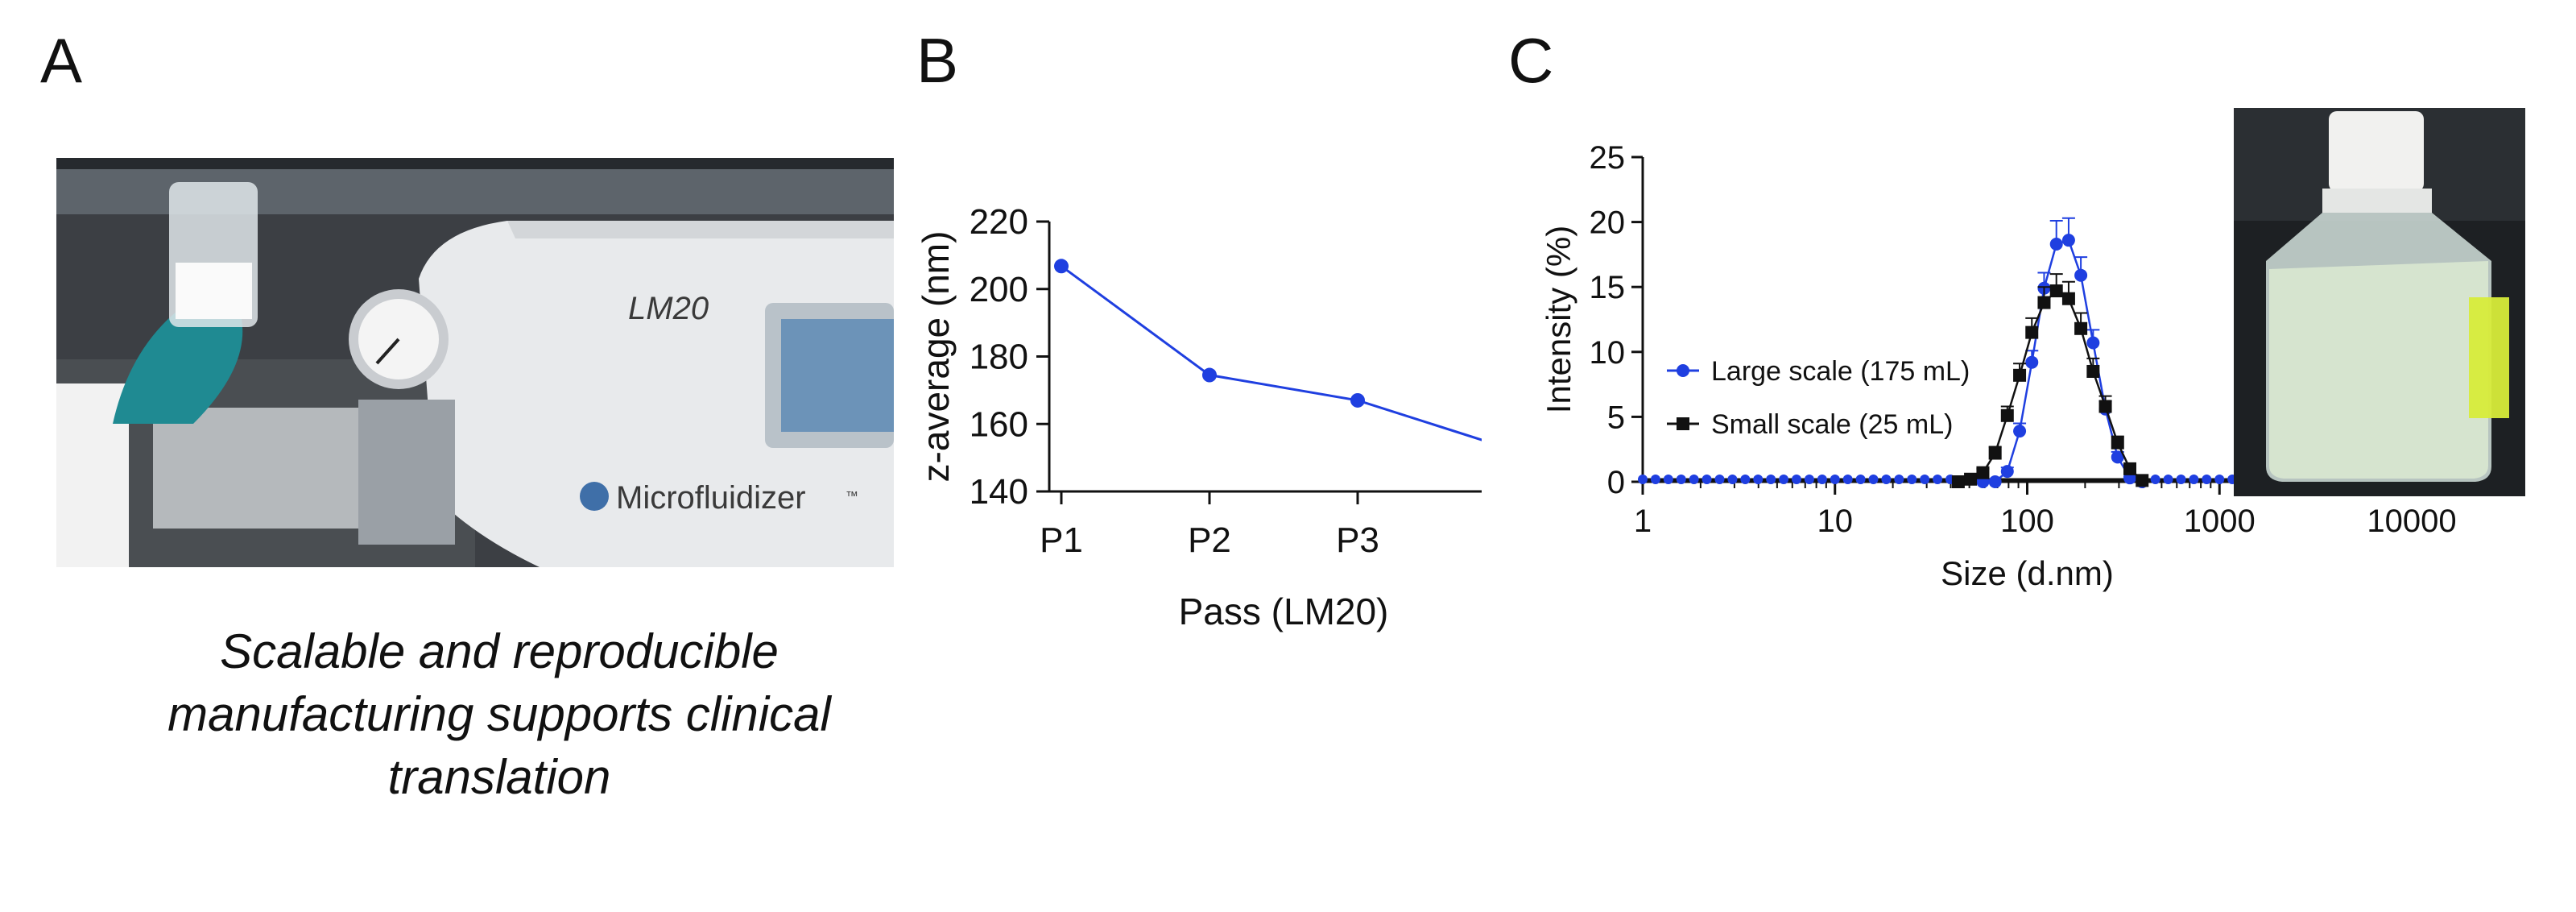 Image resolution: width=2576 pixels, height=912 pixels. Describe the element at coordinates (852, 497) in the screenshot. I see `photo-trademark-text: ™` at that location.